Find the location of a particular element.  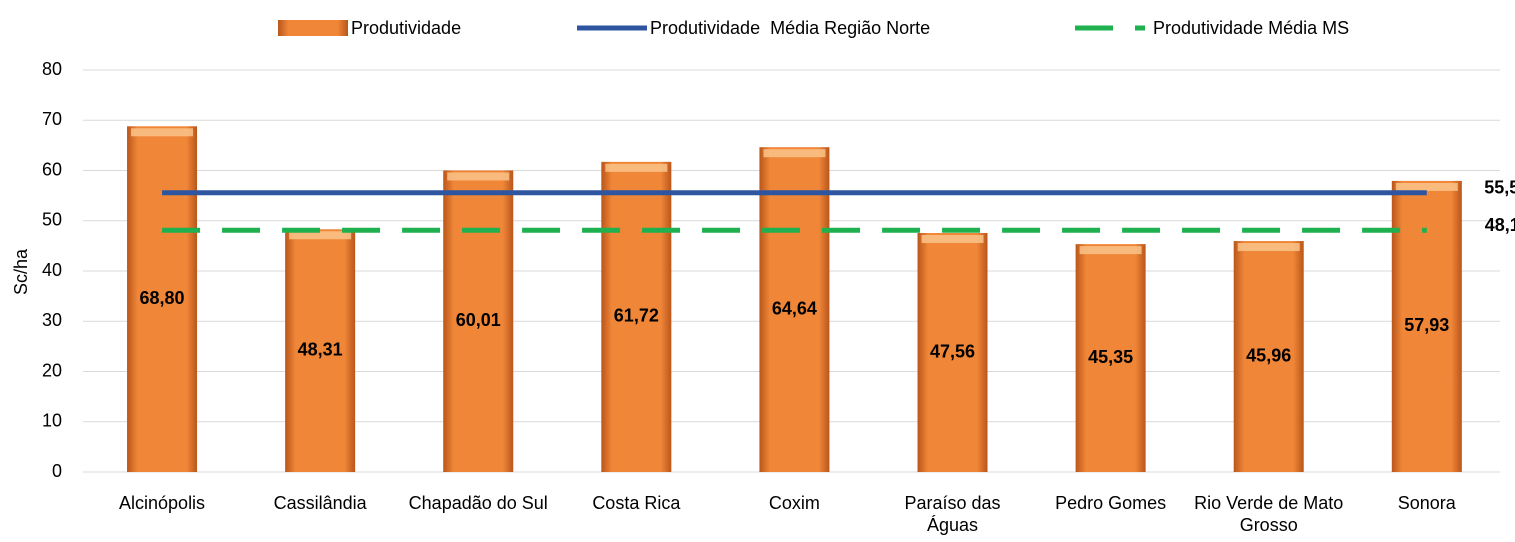

x-tick-label: Cassilândia is located at coordinates (320, 503).